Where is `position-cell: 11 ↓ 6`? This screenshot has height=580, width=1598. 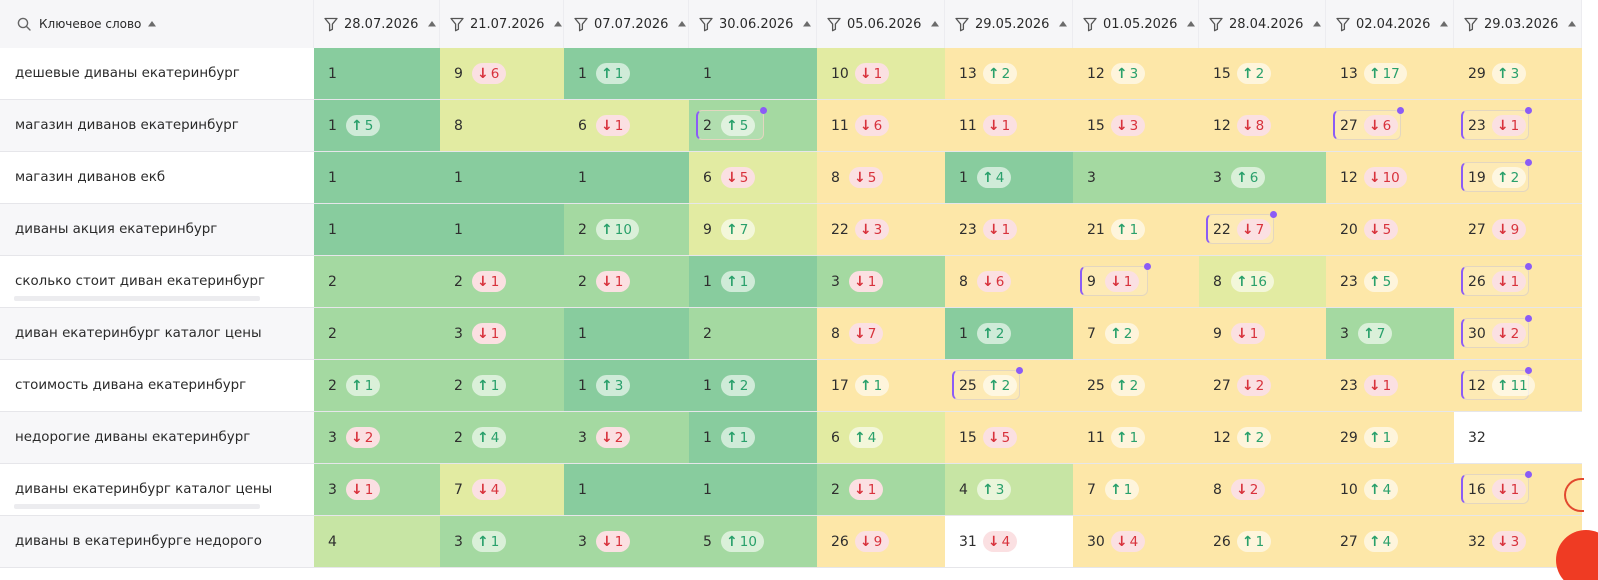 position-cell: 11 ↓ 6 is located at coordinates (881, 125).